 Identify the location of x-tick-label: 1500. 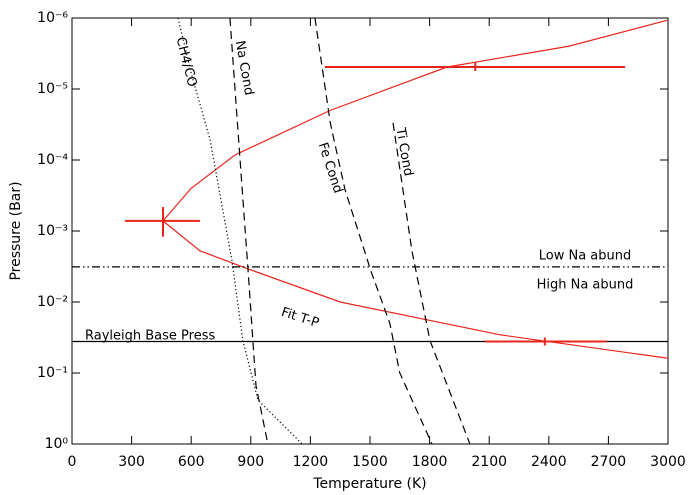
(370, 462).